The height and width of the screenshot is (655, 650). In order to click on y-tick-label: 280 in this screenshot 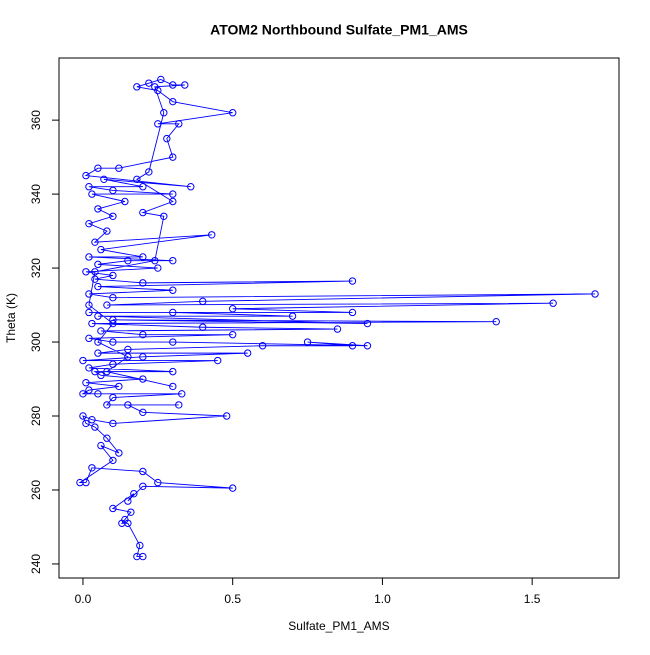, I will do `click(36, 416)`.